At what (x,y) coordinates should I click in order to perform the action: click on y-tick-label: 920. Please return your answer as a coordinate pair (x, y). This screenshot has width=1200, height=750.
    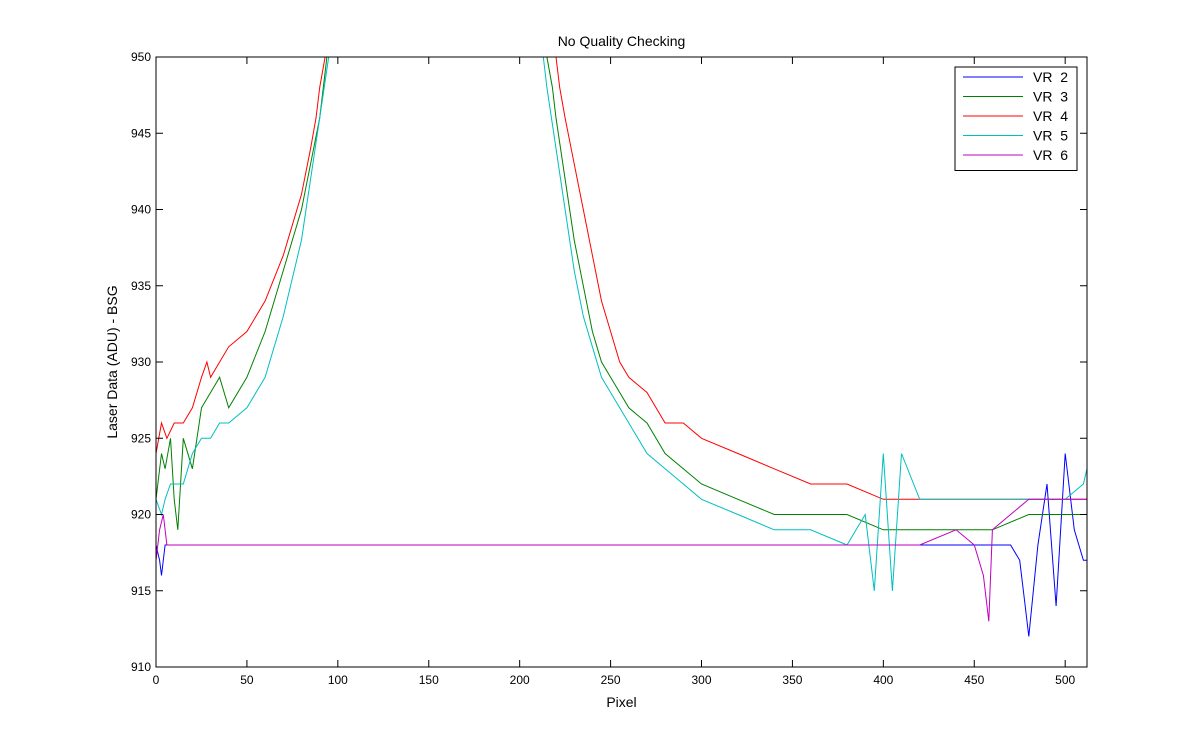
    Looking at the image, I should click on (141, 515).